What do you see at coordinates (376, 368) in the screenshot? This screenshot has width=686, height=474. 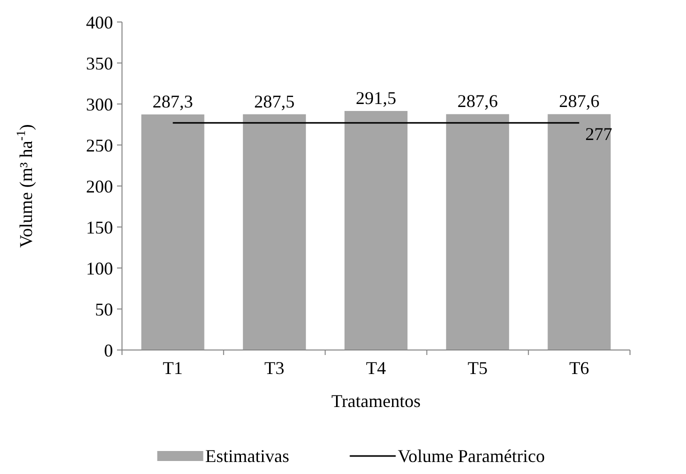 I see `x-tick-label: T4` at bounding box center [376, 368].